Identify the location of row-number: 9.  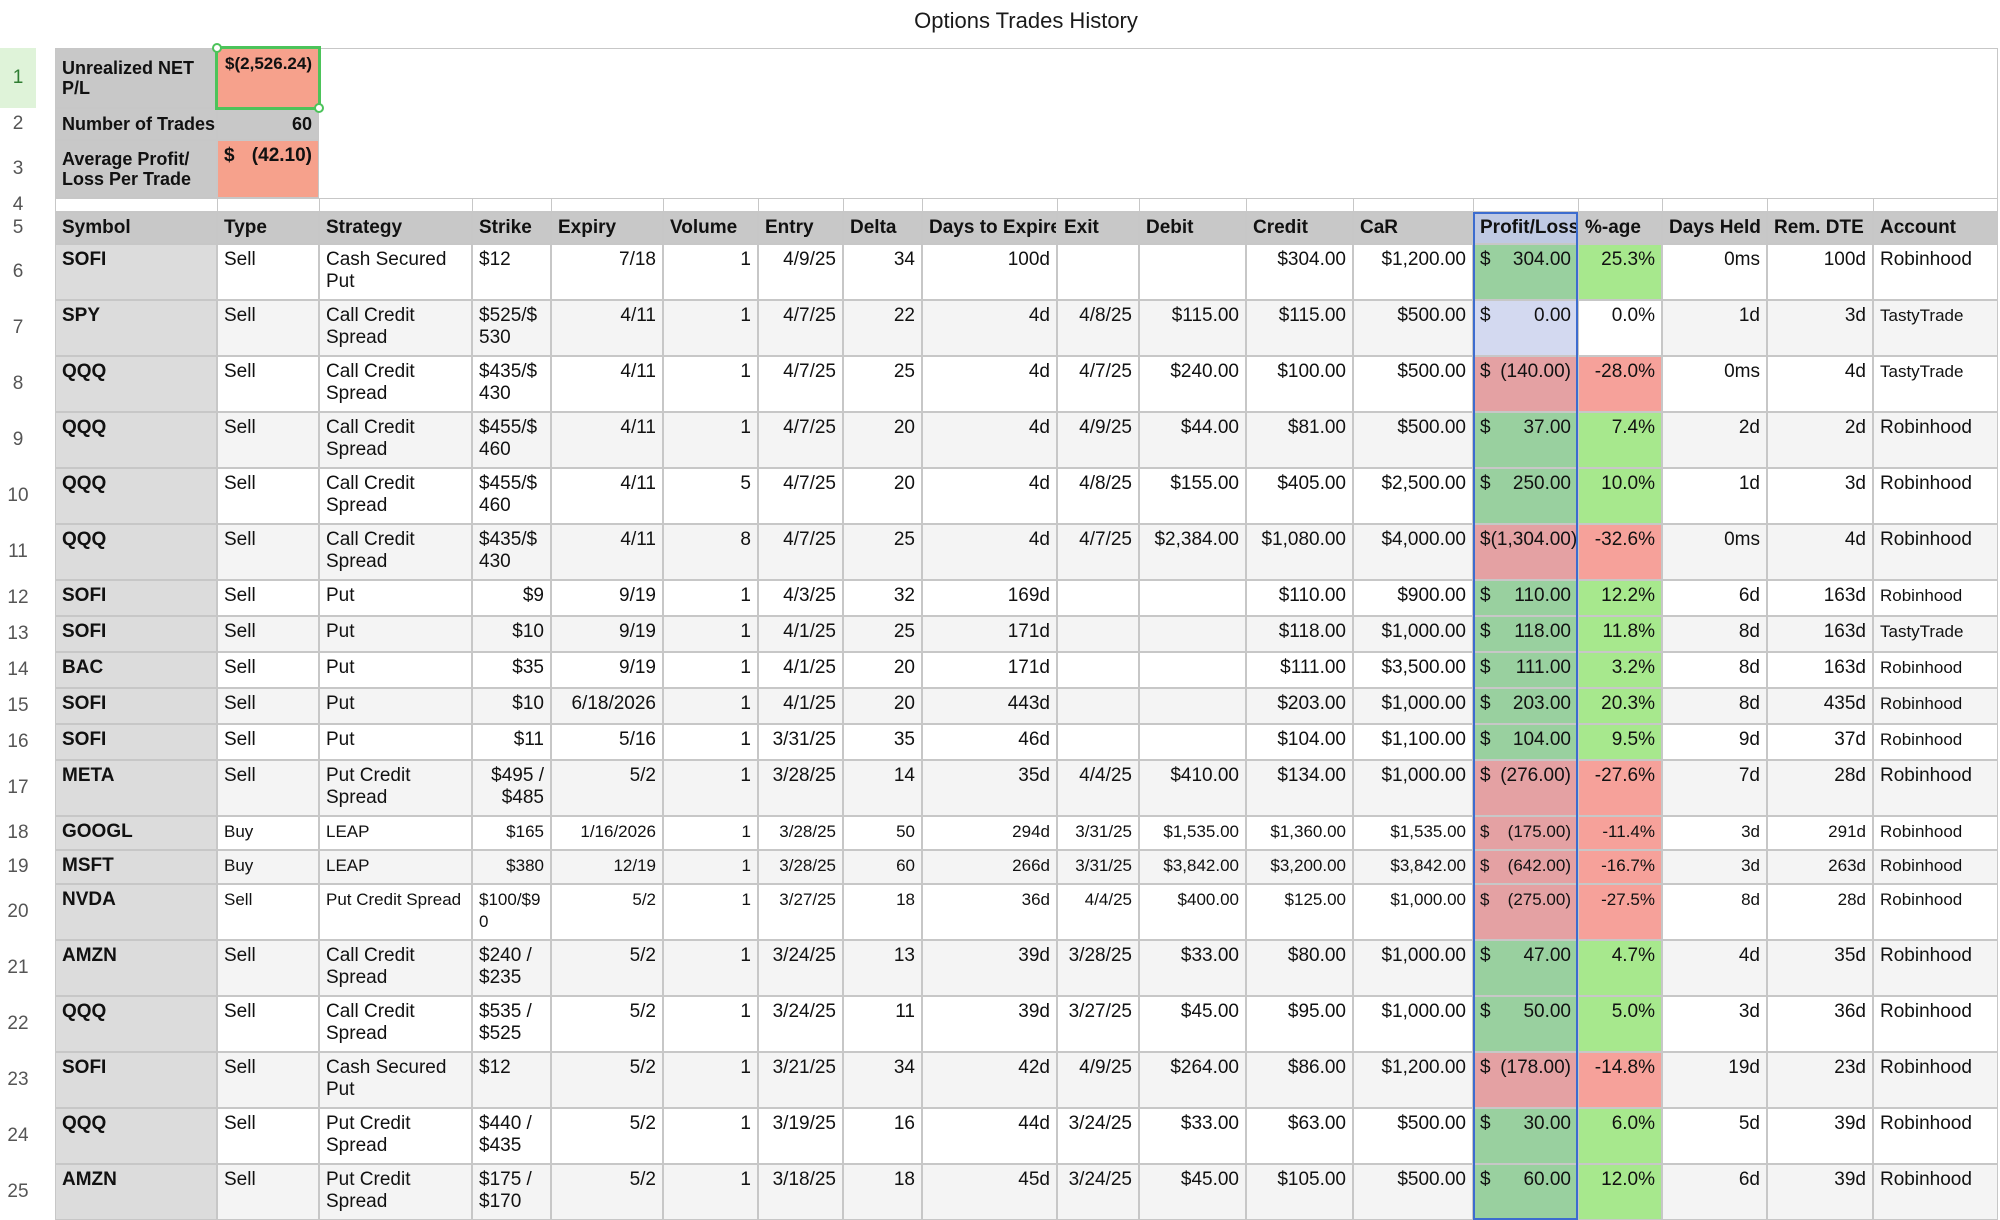
(18, 439).